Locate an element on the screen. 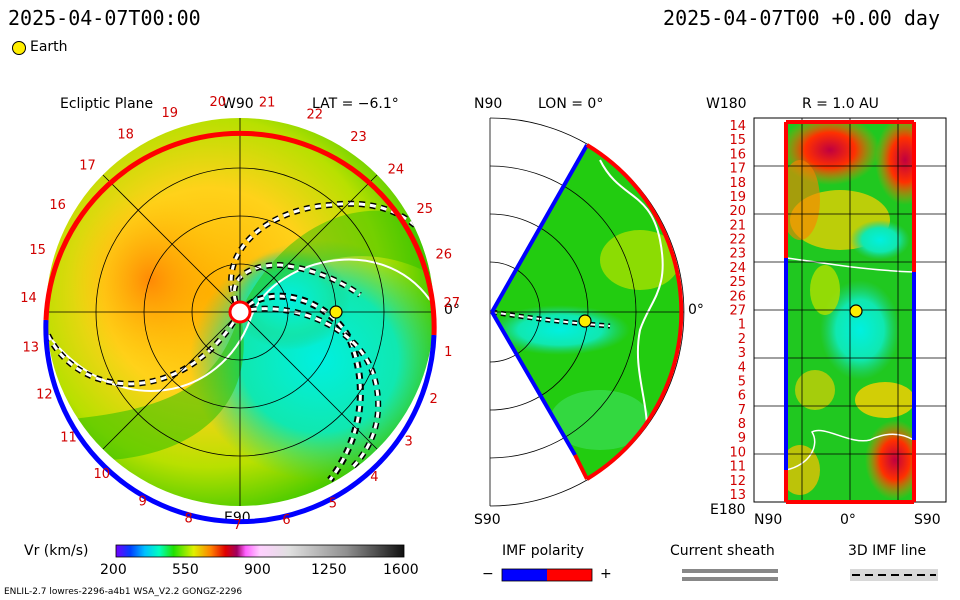  carrington-number: 18 is located at coordinates (125, 135).